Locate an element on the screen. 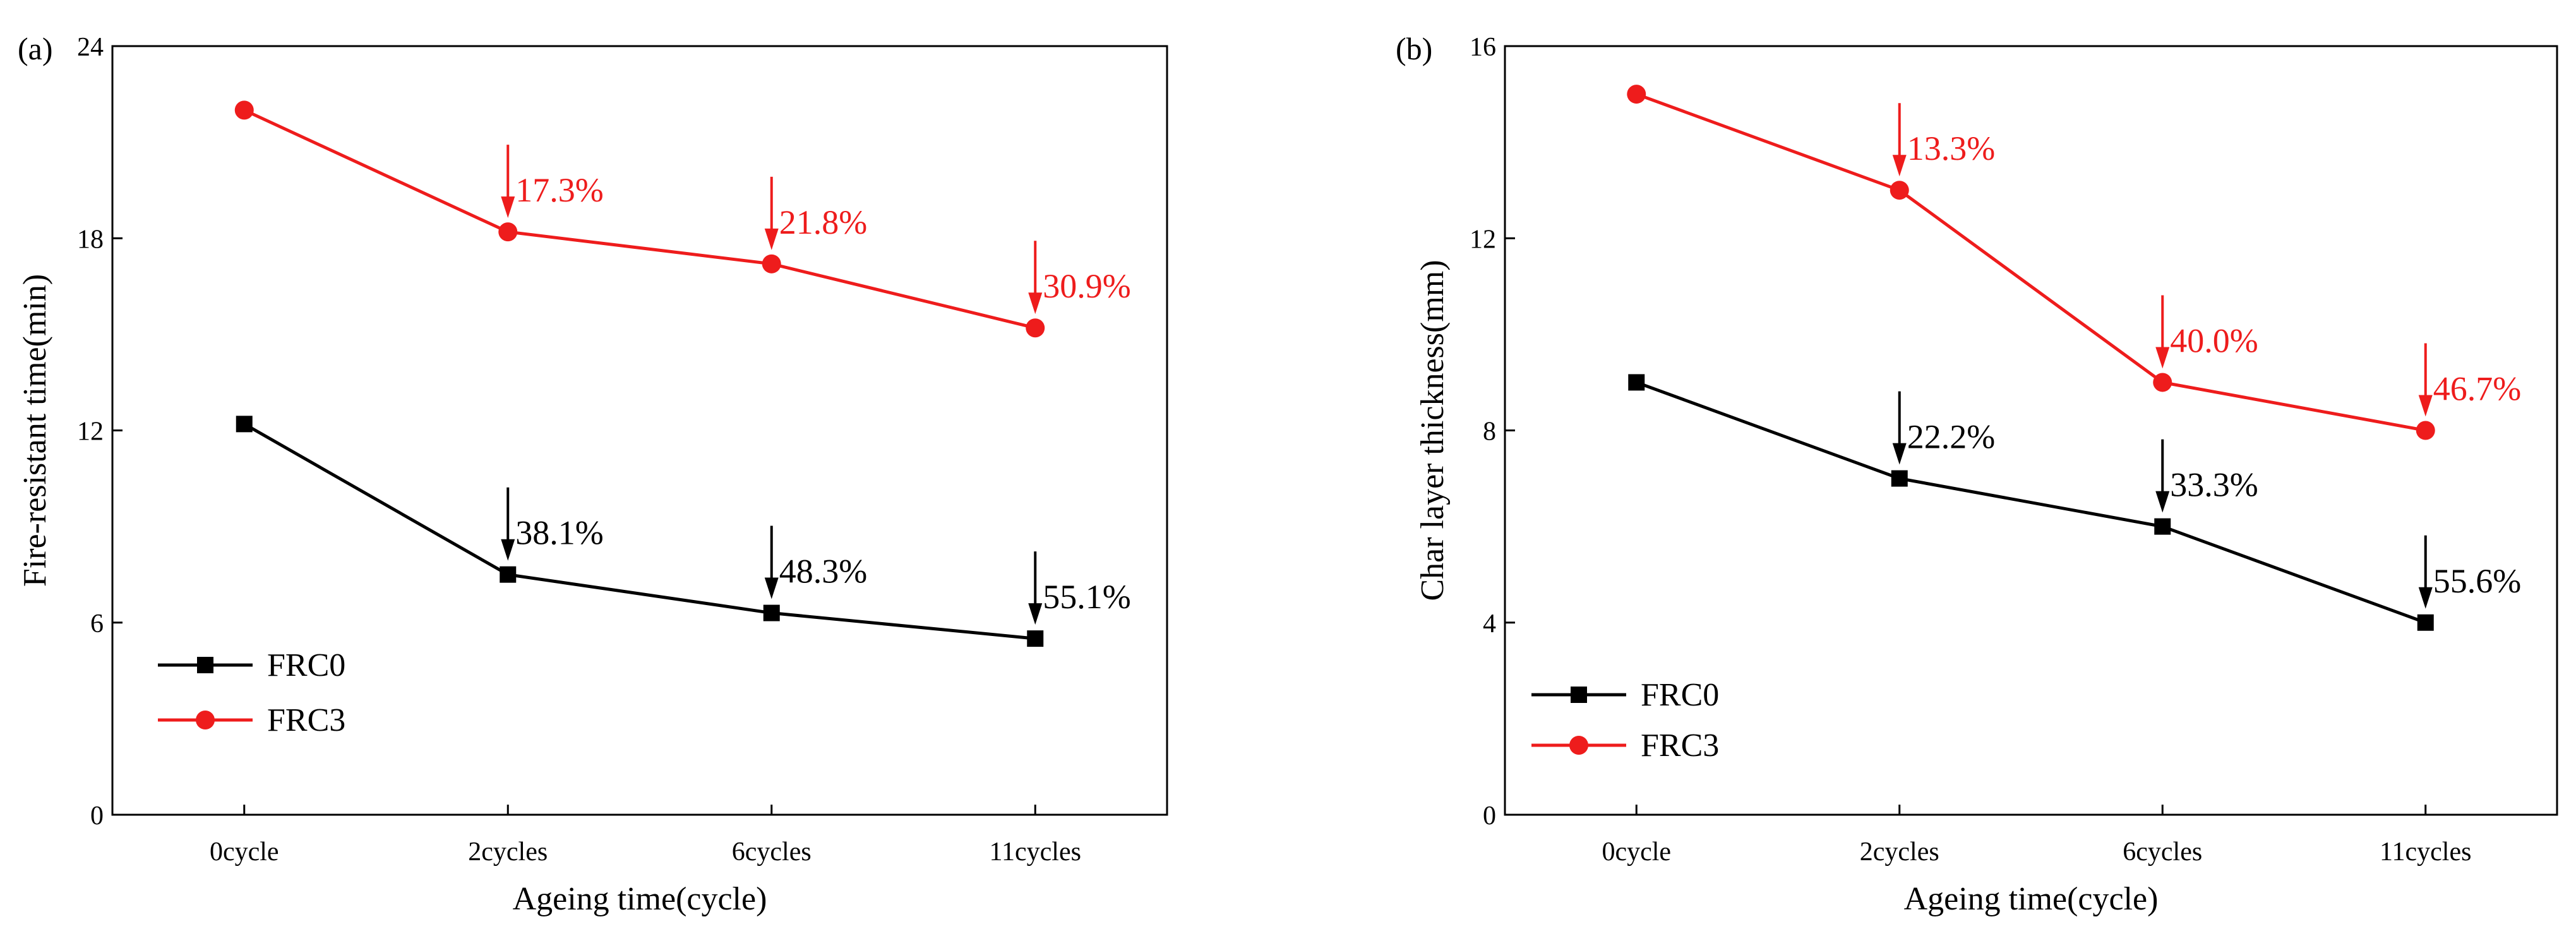  annotation-label: 21.8% is located at coordinates (823, 222).